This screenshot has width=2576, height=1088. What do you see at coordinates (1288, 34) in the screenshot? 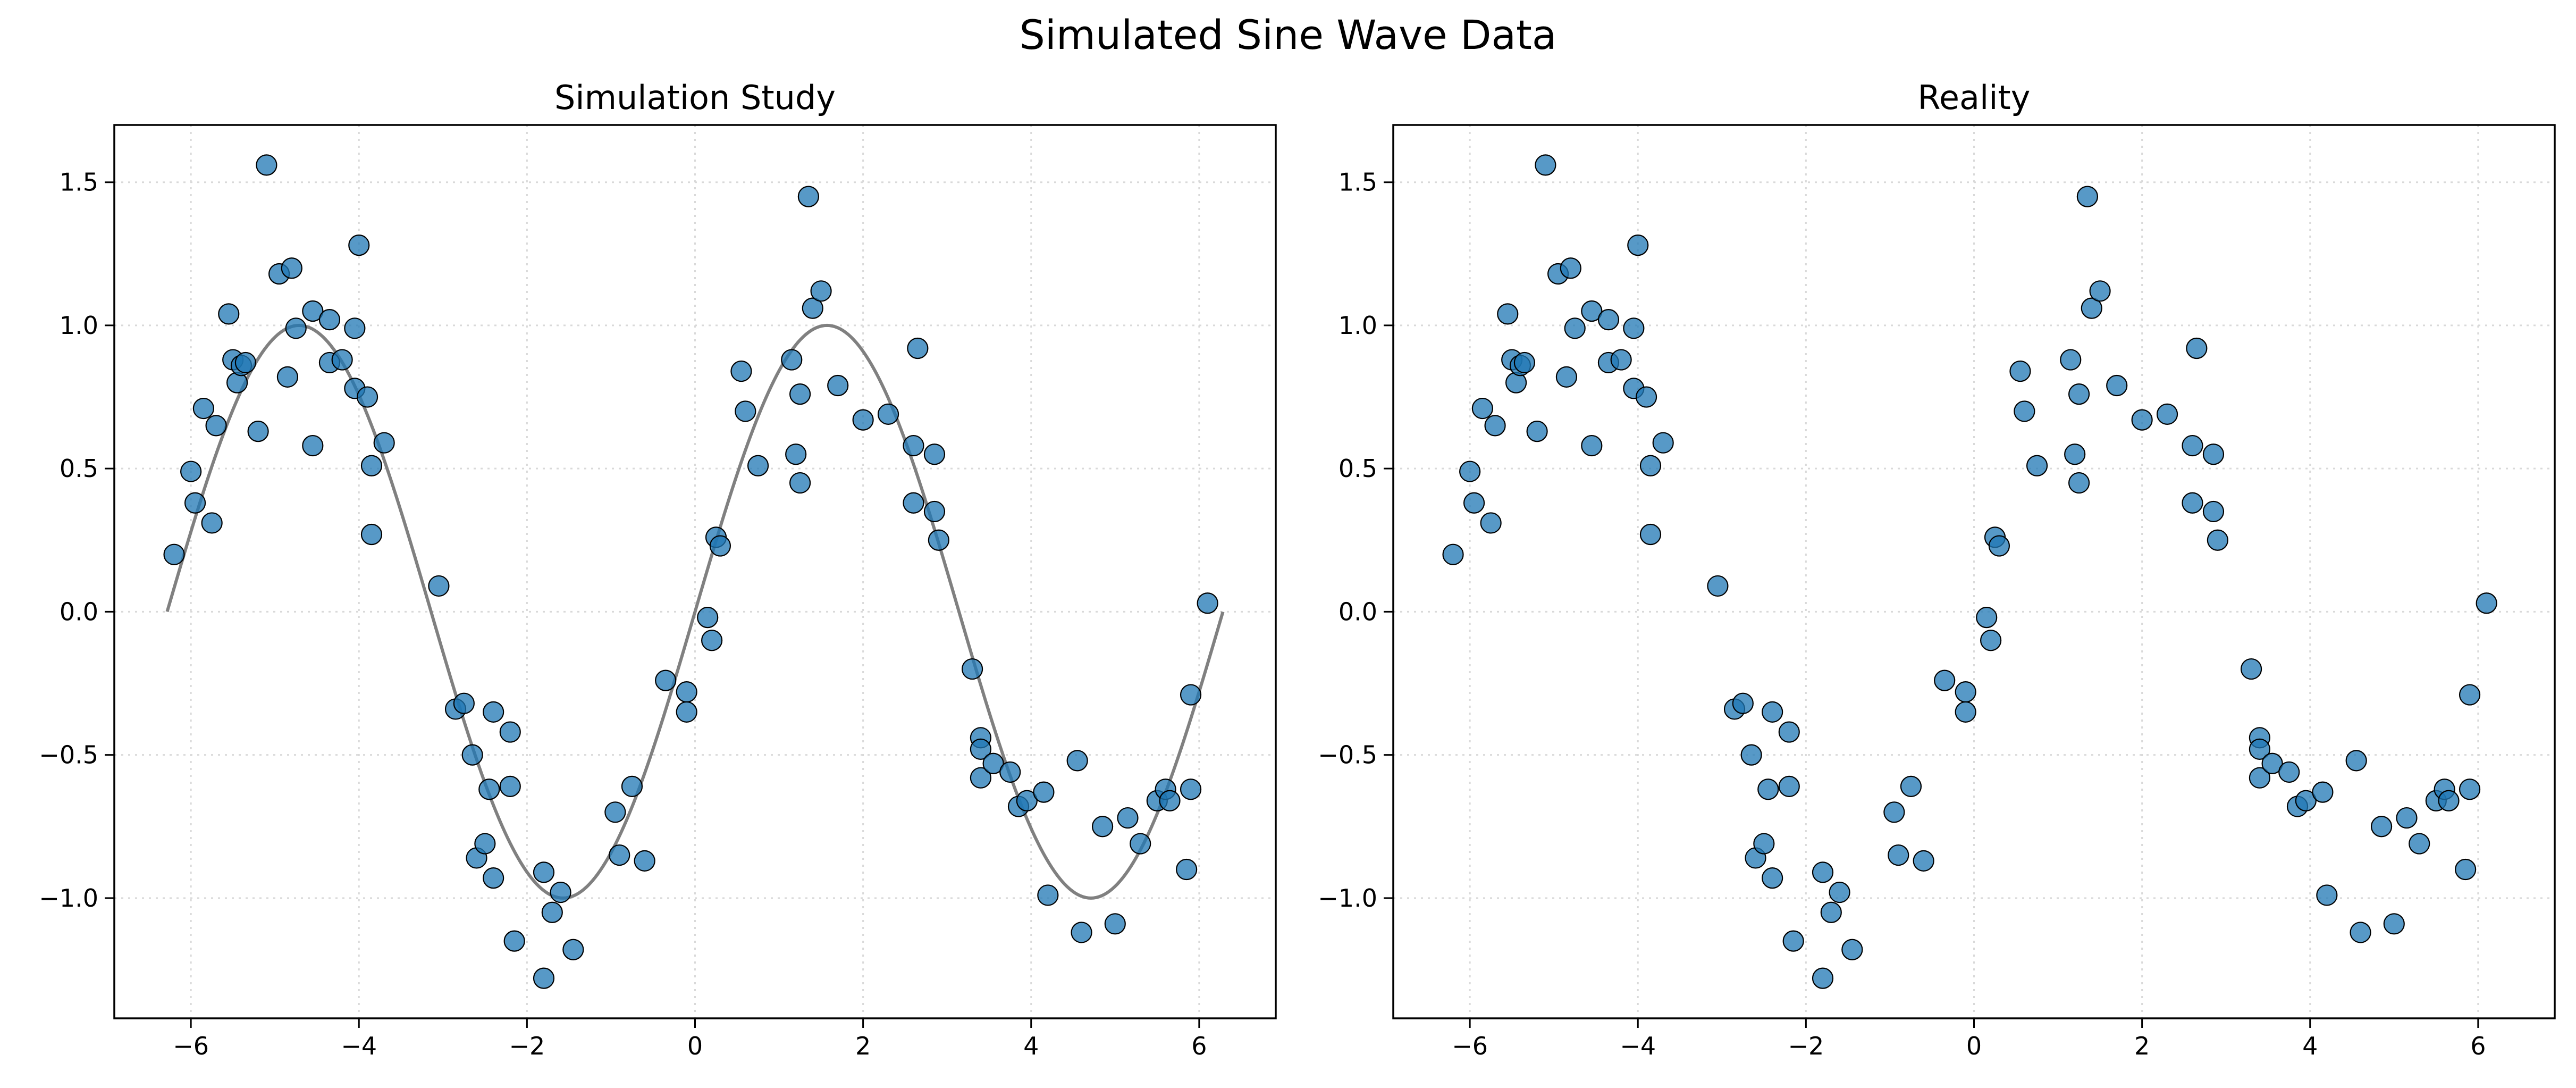
I see `figure-suptitle: Simulated Sine Wave Data` at bounding box center [1288, 34].